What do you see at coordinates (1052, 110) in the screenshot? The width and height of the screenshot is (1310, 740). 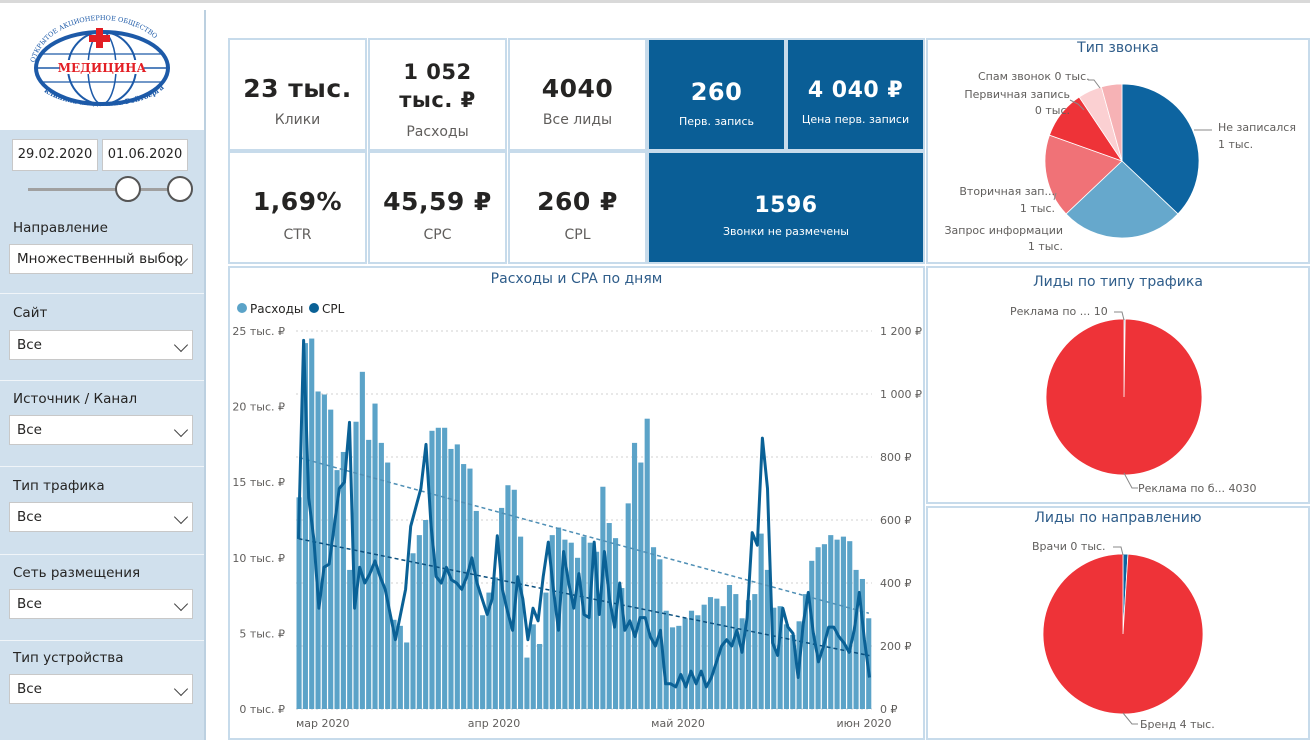 I see `label-first-visit-value: 0 тыс.` at bounding box center [1052, 110].